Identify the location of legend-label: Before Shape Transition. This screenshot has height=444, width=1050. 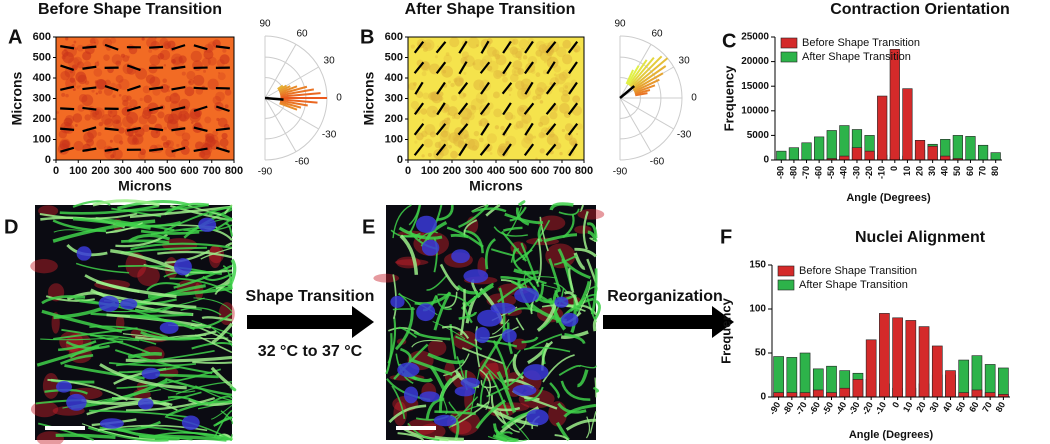
(858, 271).